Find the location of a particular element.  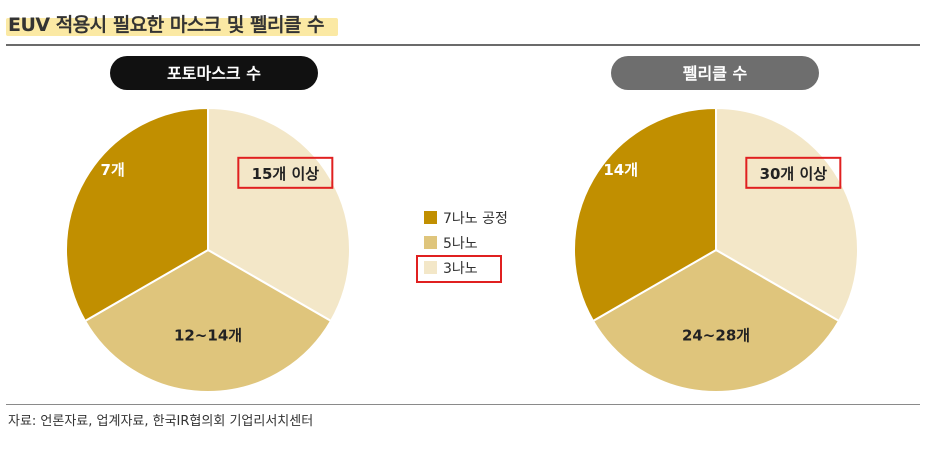

pellicle-label-3nm: 30개 이상 is located at coordinates (794, 174).